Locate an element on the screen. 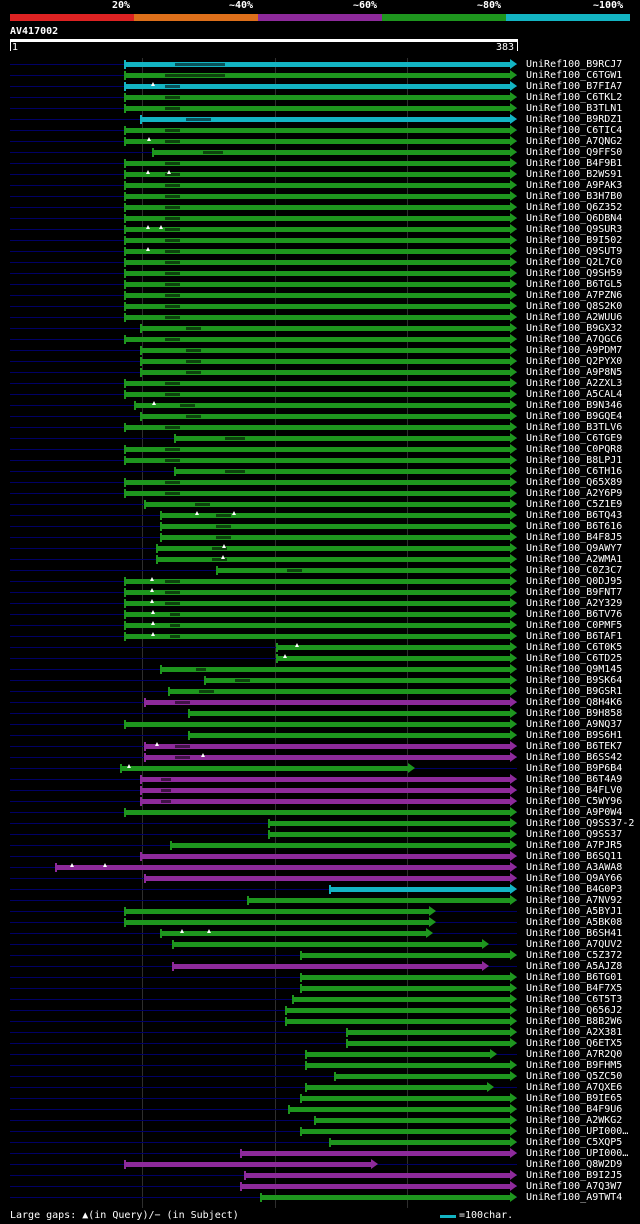  hit-label: UniRef100_Q9AY66 is located at coordinates (574, 878).